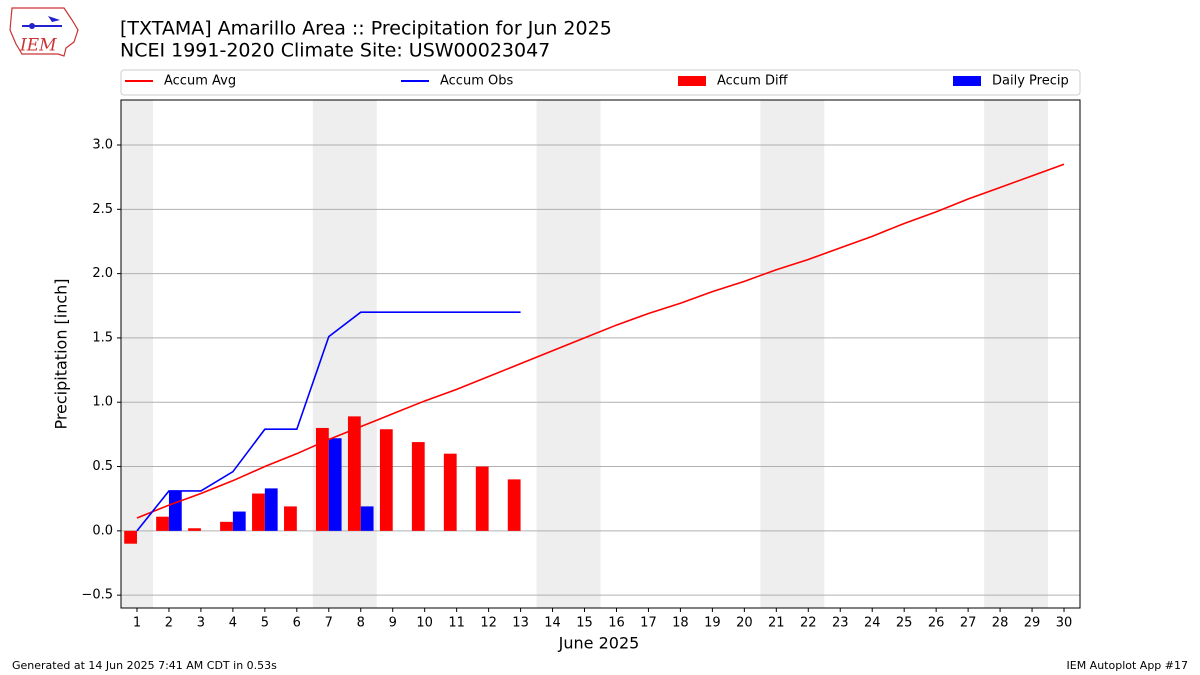  Describe the element at coordinates (102, 530) in the screenshot. I see `y-tick-label: 0.0` at that location.